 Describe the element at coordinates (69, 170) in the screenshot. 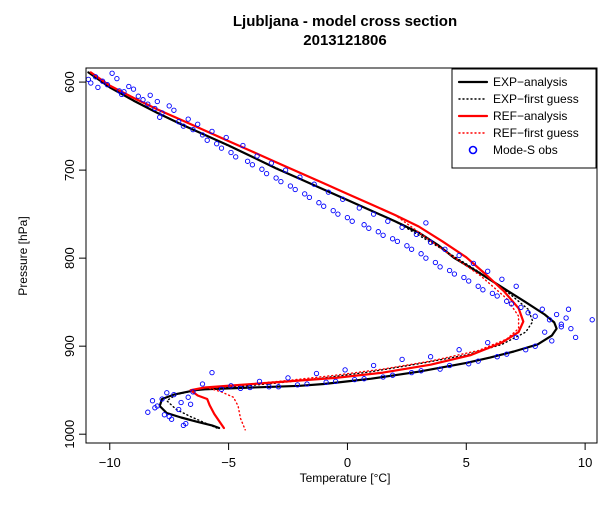

I see `y-tick-label: 700` at that location.